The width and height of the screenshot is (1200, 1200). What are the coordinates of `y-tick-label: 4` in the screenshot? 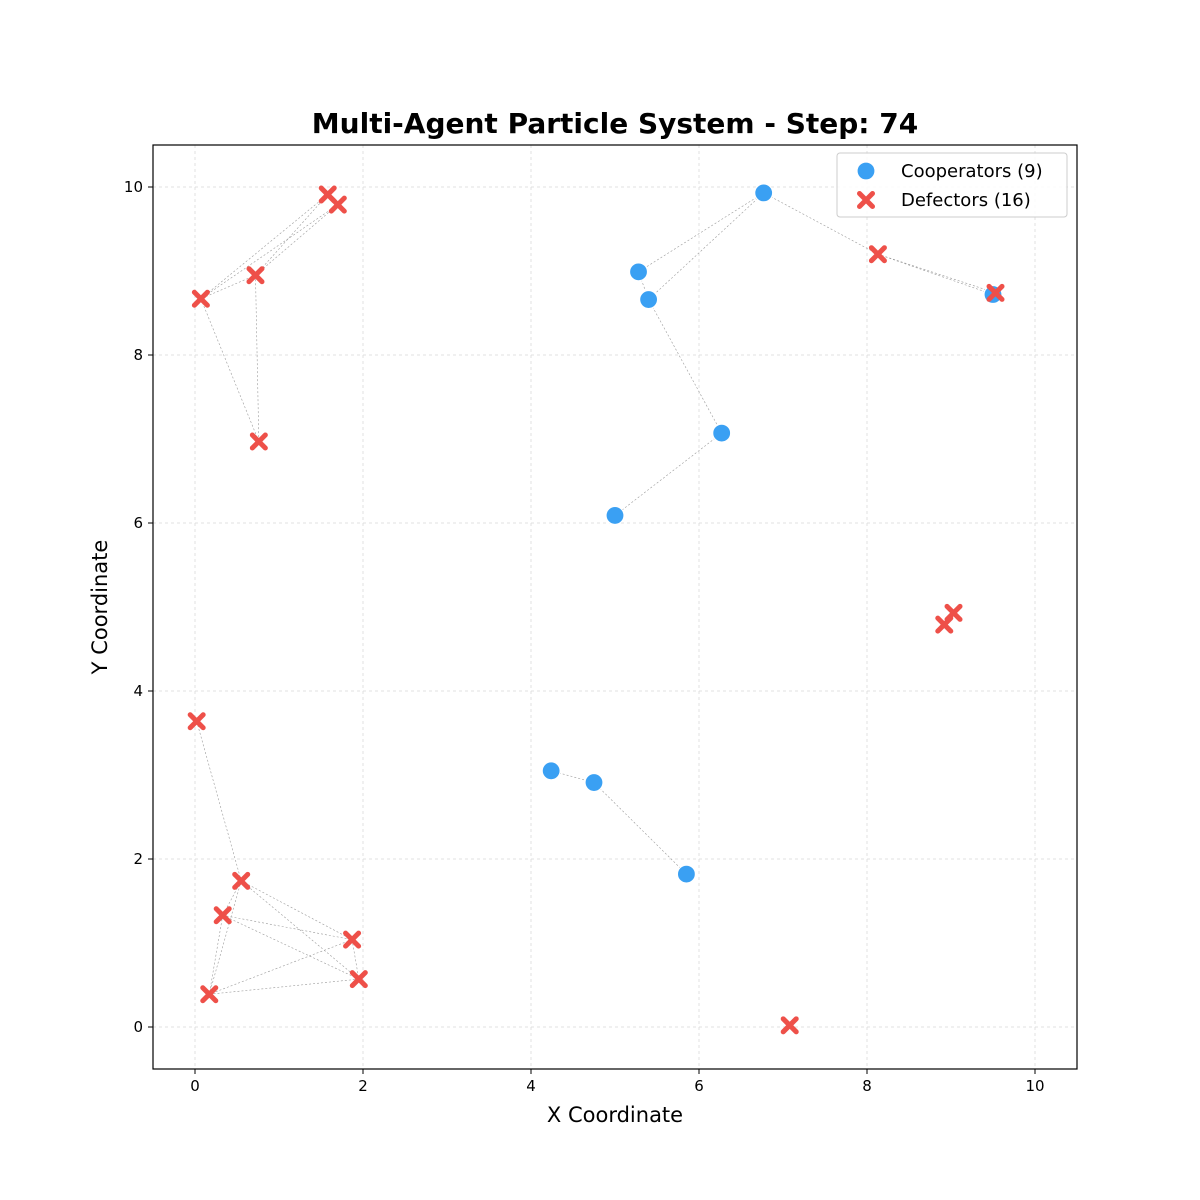 It's located at (138, 691).